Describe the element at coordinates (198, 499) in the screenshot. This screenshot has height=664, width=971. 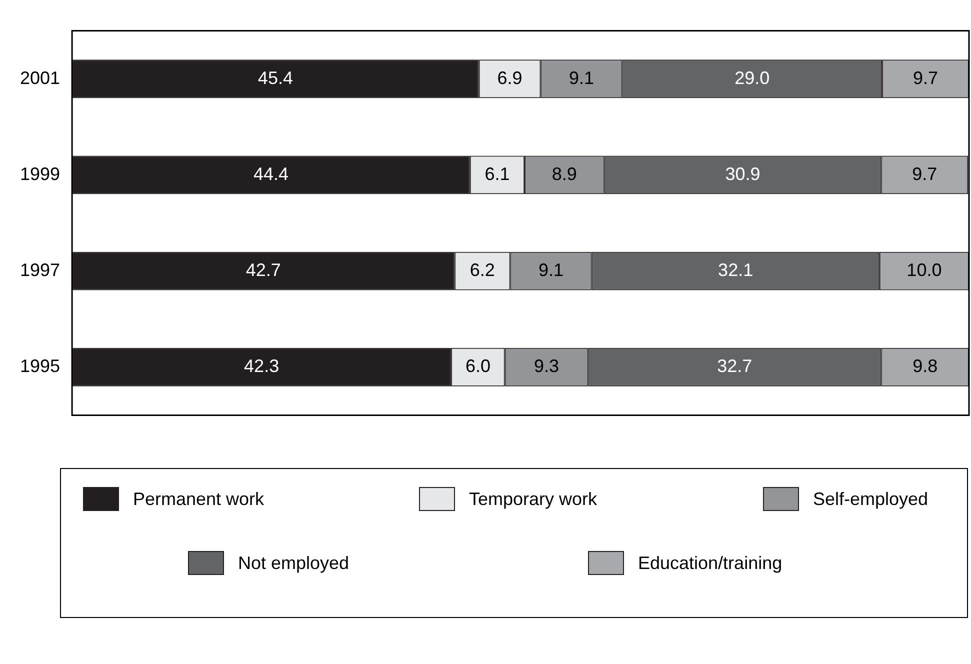
I see `legend-label: Permanent work` at that location.